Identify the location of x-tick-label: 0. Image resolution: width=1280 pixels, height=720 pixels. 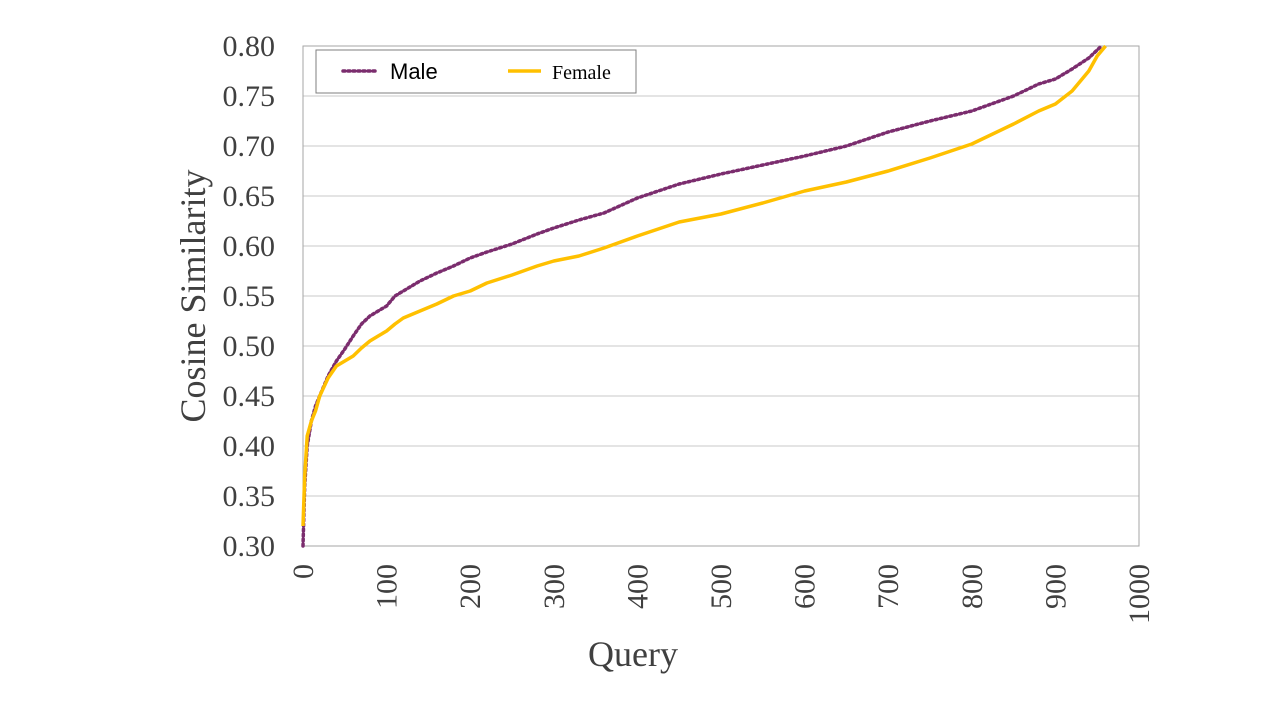
(303, 571).